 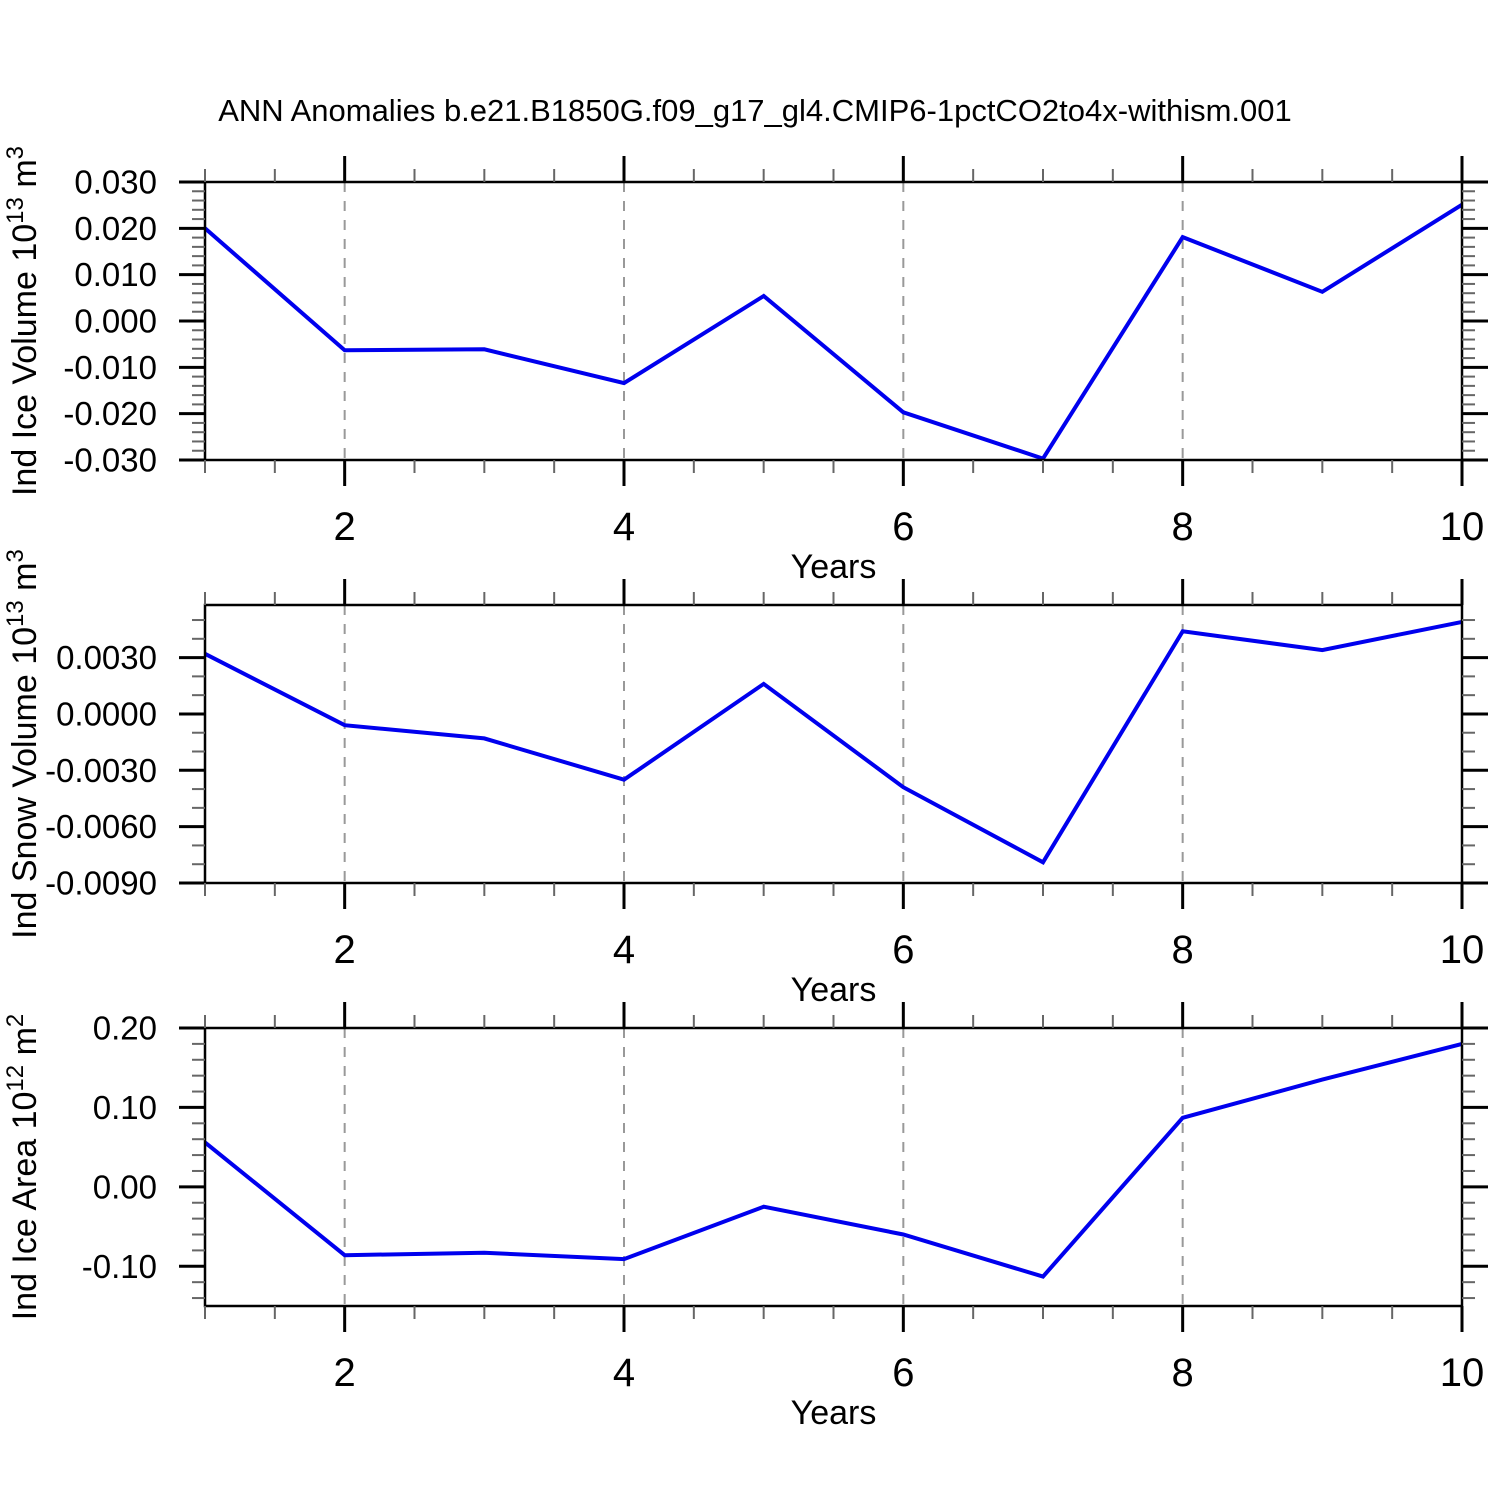 What do you see at coordinates (115, 182) in the screenshot?
I see `y-tick-label: 0.030` at bounding box center [115, 182].